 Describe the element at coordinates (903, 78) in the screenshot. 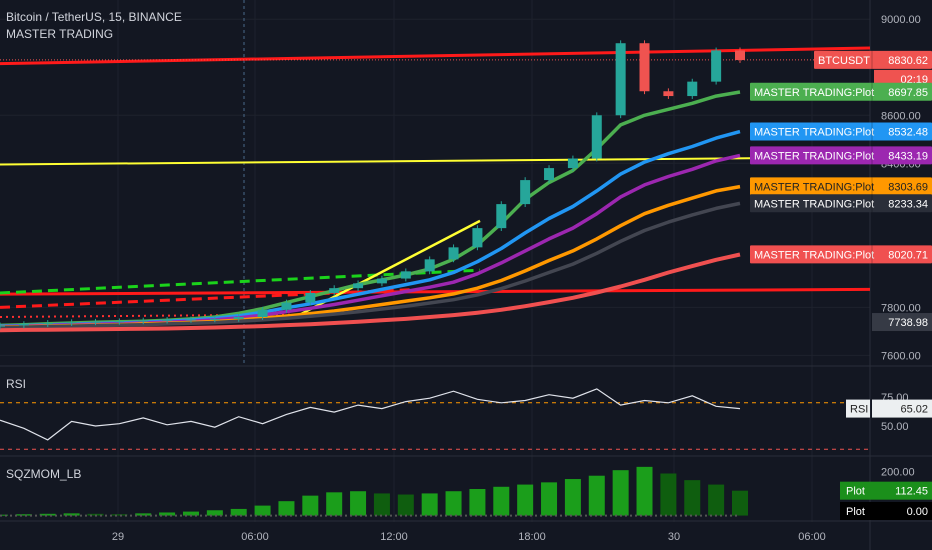

I see `countdown-background` at that location.